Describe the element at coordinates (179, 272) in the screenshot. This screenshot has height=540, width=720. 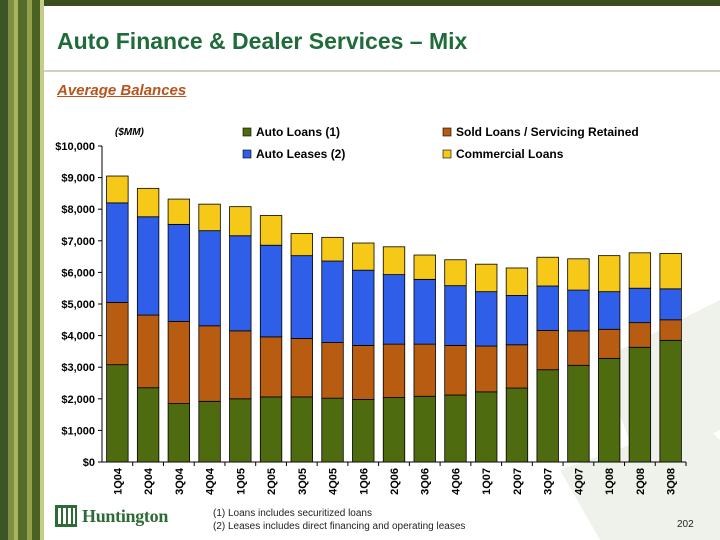
I see `bar-auto-leases-3Q04` at that location.